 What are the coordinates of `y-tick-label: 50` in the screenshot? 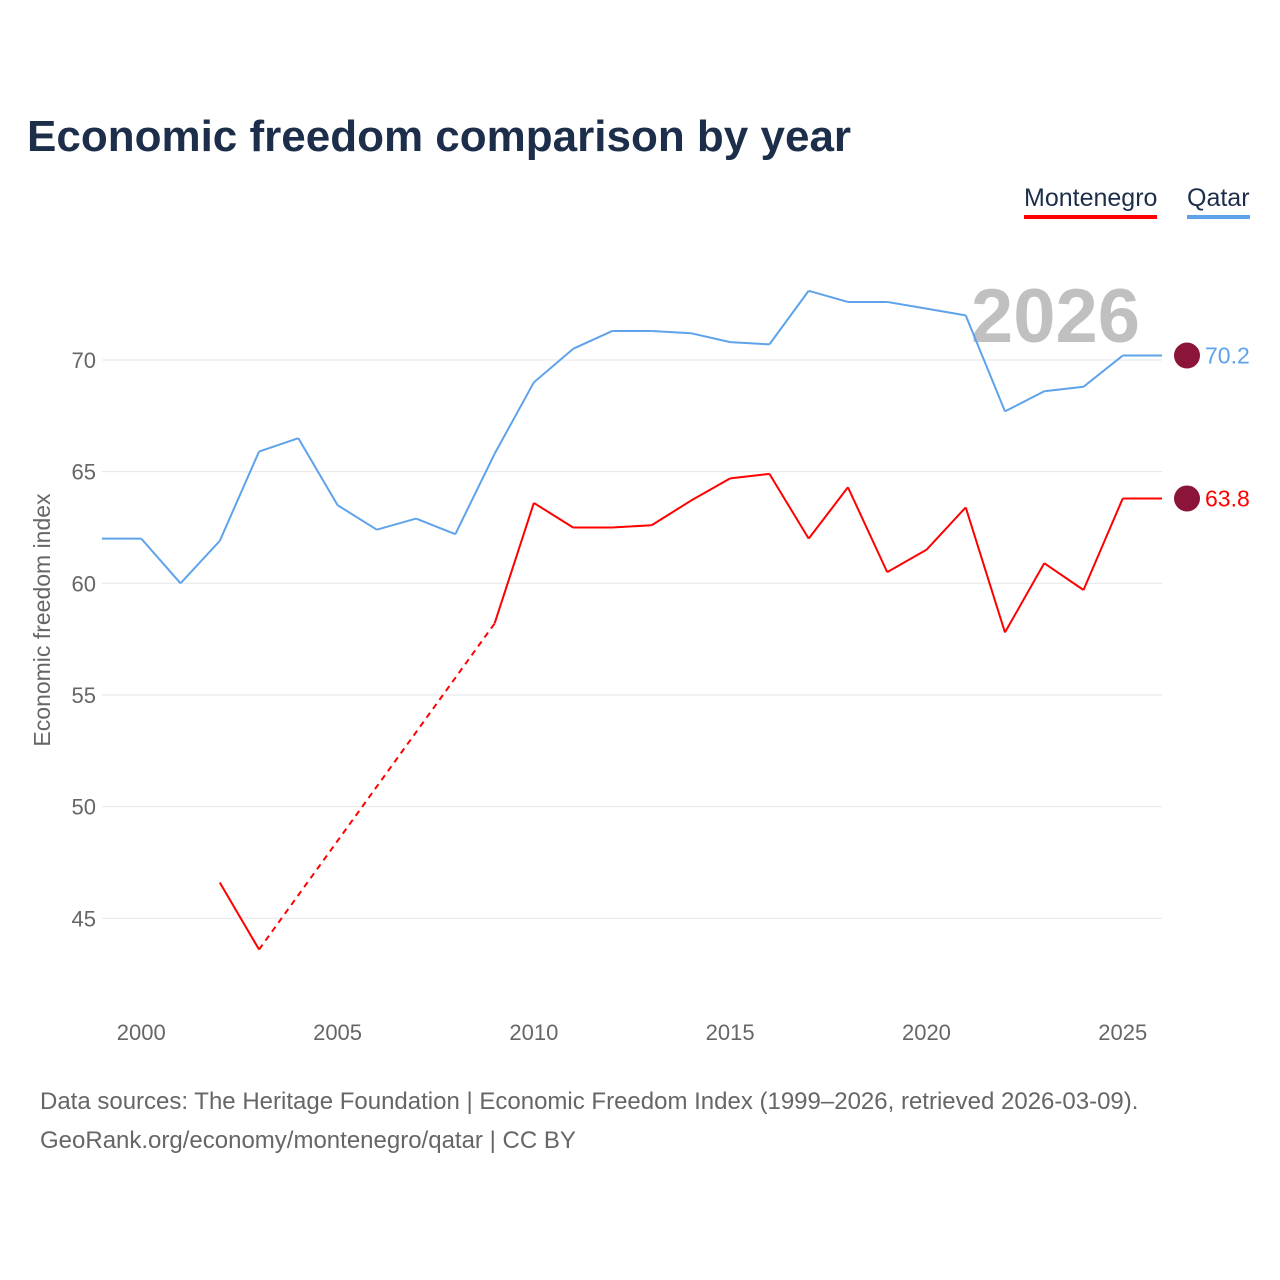 It's located at (84, 807).